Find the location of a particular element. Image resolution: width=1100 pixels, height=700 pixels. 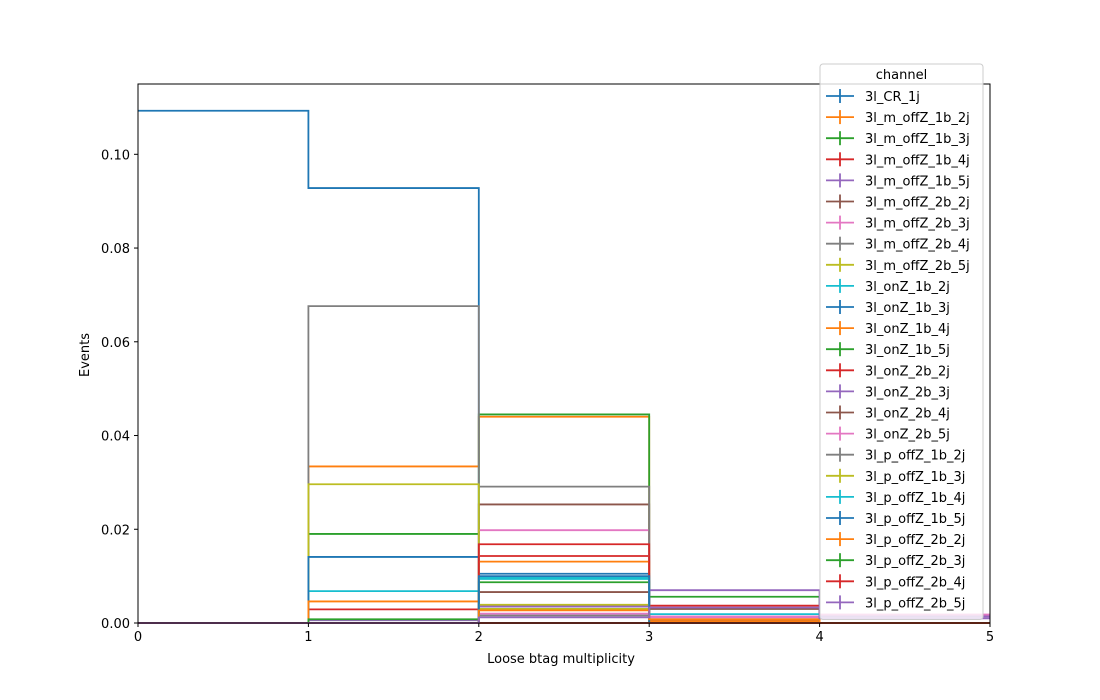

legend-item-3l_p_offZ_1b_5j: 3l_p_offZ_1b_5j is located at coordinates (895, 519).